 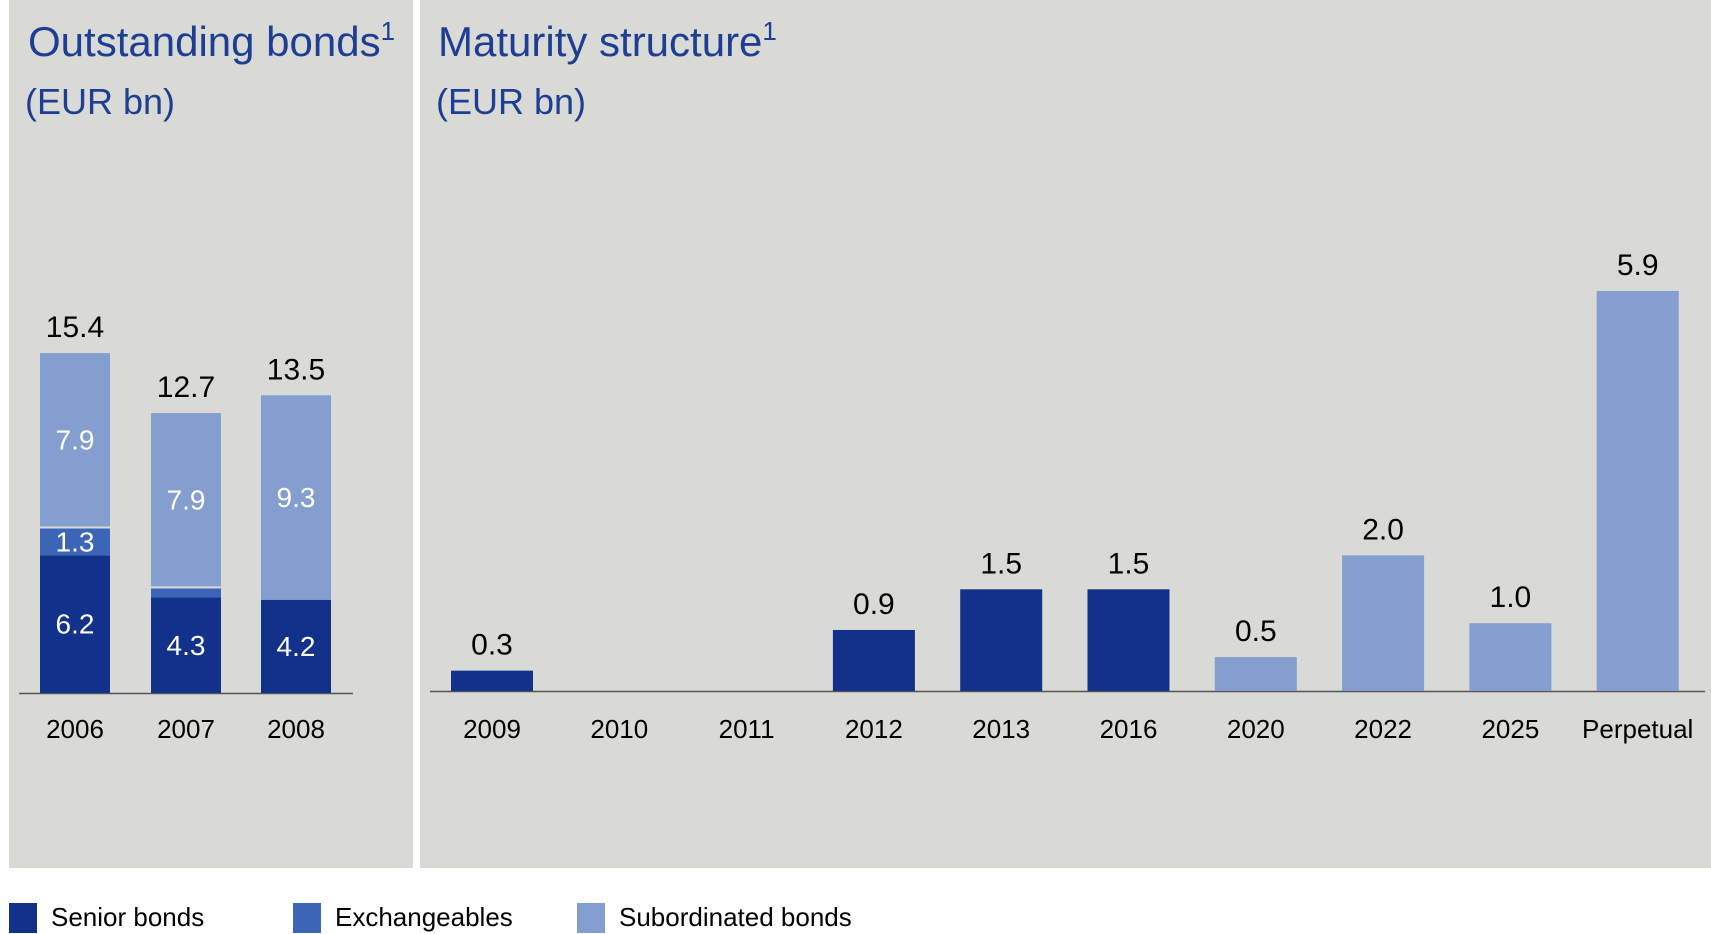 What do you see at coordinates (186, 593) in the screenshot?
I see `bar-segment-exchangeables-2007` at bounding box center [186, 593].